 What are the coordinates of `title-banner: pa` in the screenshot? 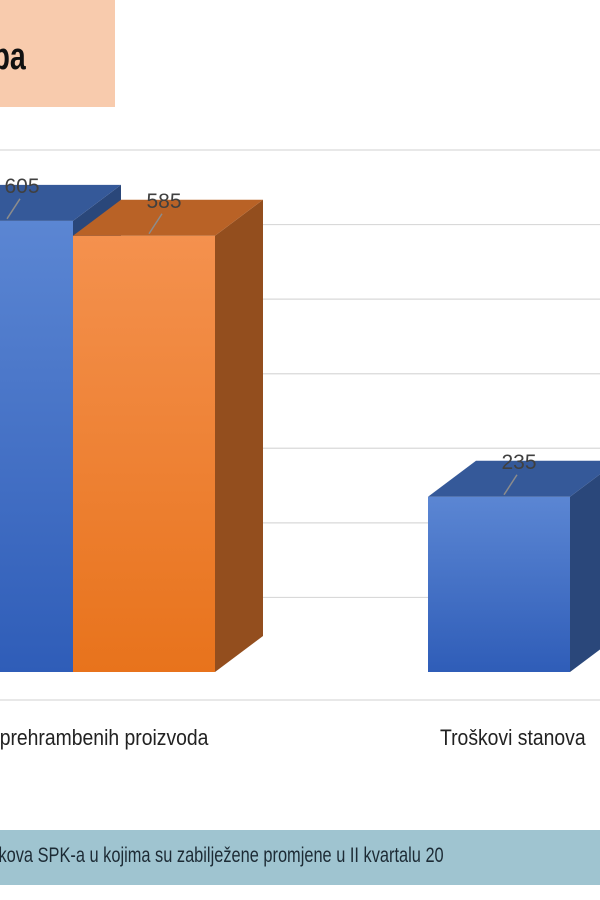 It's located at (57, 53).